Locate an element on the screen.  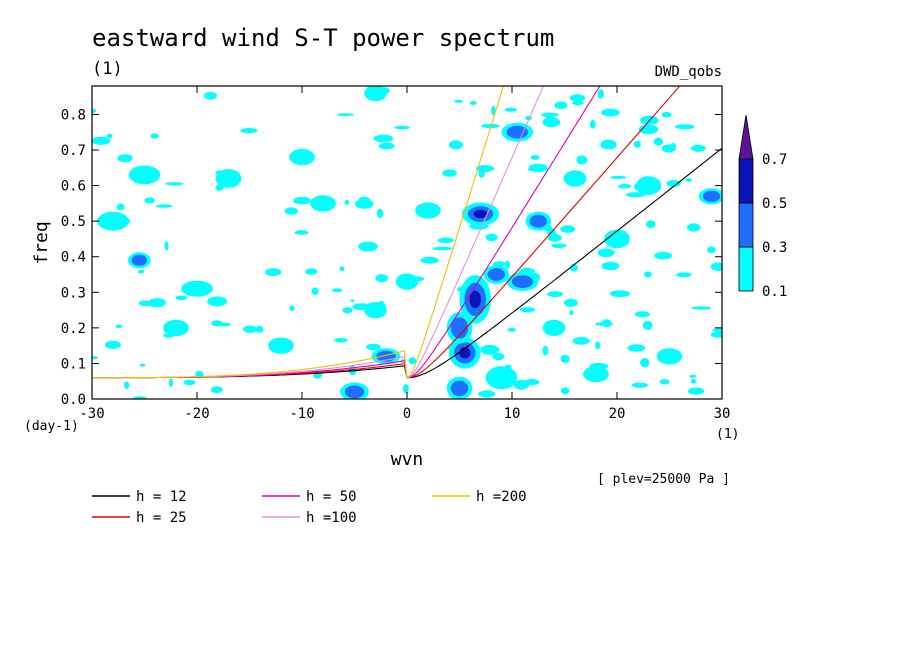
dataset-label: DWD_qobs is located at coordinates (688, 72).